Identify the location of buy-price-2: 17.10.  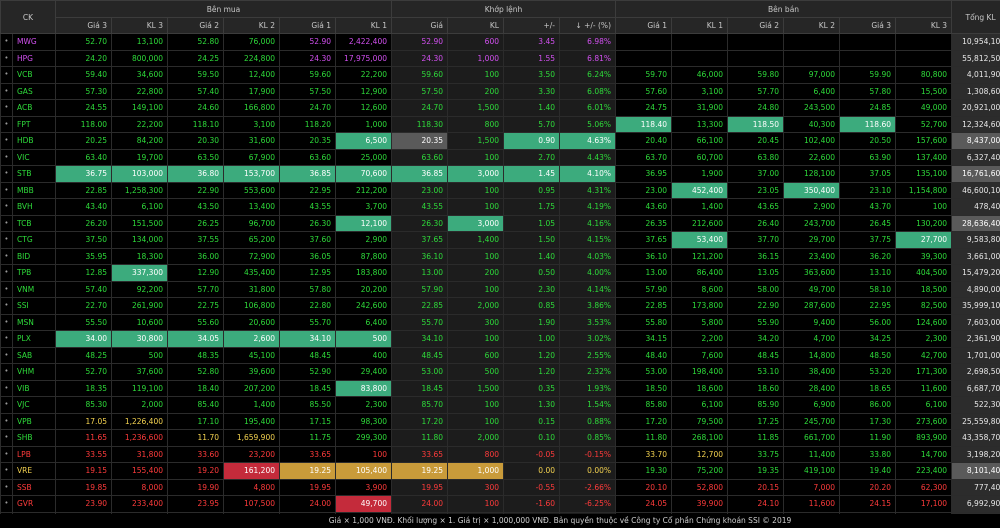
(195, 421).